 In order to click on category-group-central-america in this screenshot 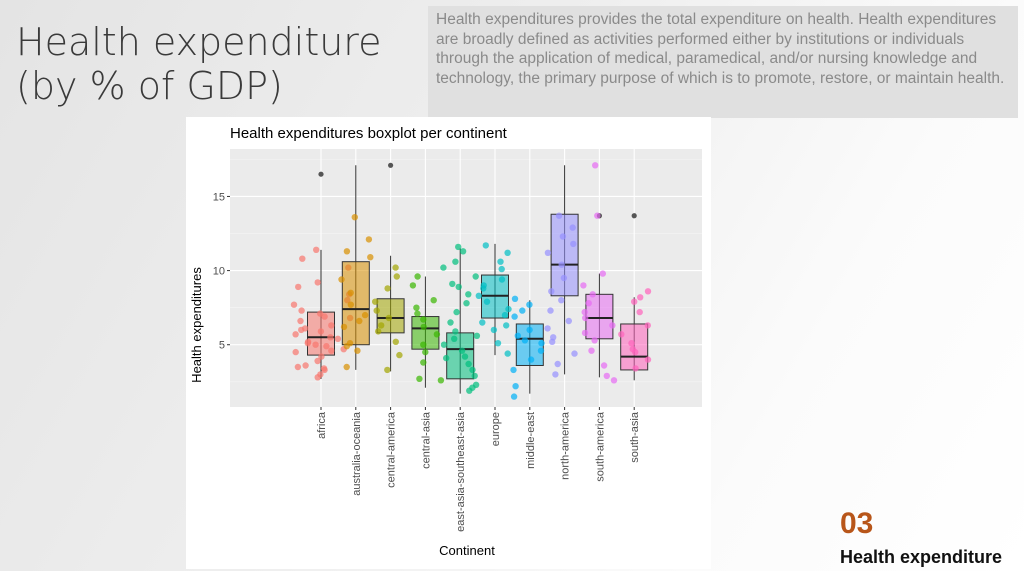, I will do `click(388, 268)`.